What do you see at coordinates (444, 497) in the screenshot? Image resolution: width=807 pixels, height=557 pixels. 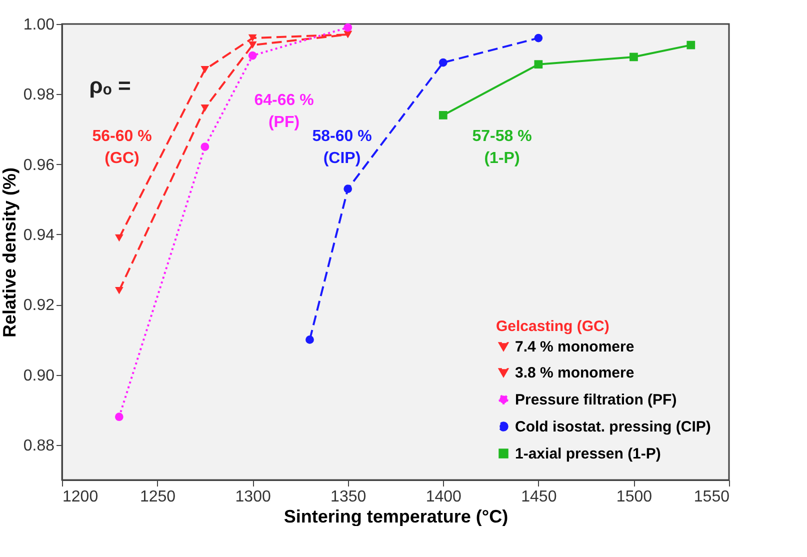 I see `x-tick-label: 1400` at bounding box center [444, 497].